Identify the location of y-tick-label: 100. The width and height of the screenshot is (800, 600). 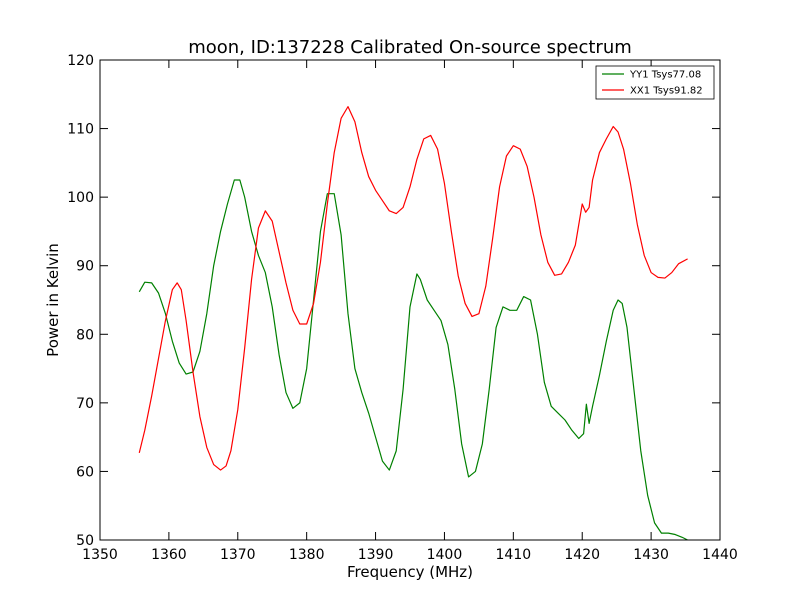
(80, 198).